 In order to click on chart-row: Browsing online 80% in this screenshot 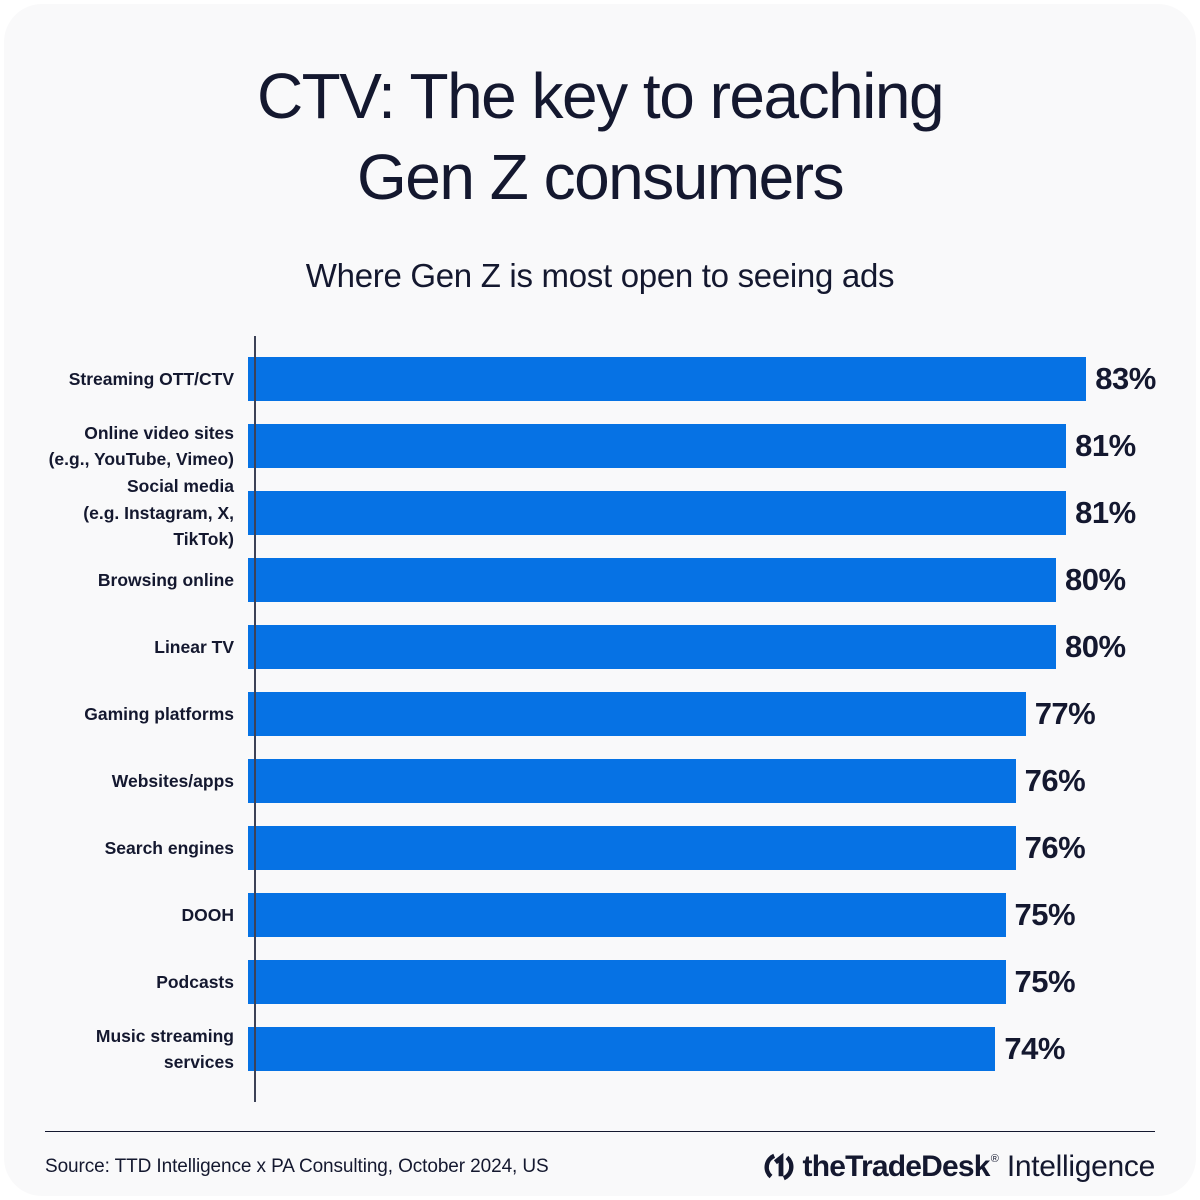, I will do `click(614, 579)`.